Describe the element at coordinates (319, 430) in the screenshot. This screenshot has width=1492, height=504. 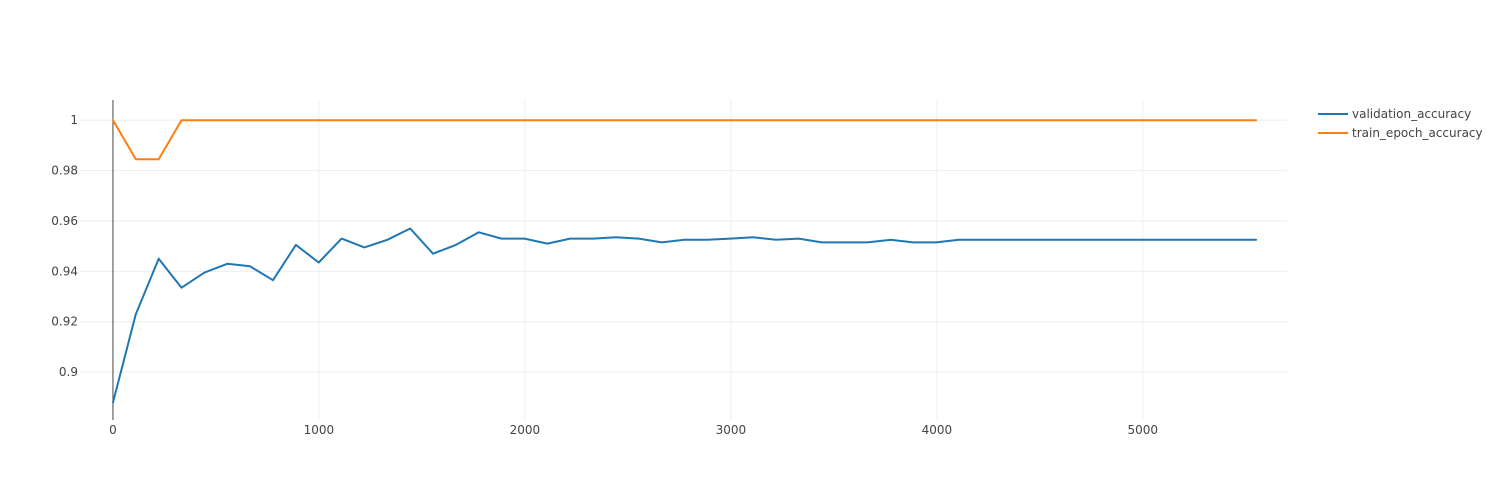
I see `x-tick-label: 1000` at that location.